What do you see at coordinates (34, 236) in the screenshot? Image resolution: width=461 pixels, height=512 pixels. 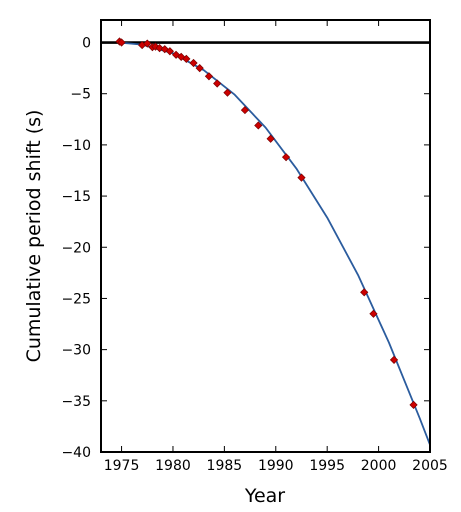 I see `y-axis-label: Cumulative period shift (s)` at bounding box center [34, 236].